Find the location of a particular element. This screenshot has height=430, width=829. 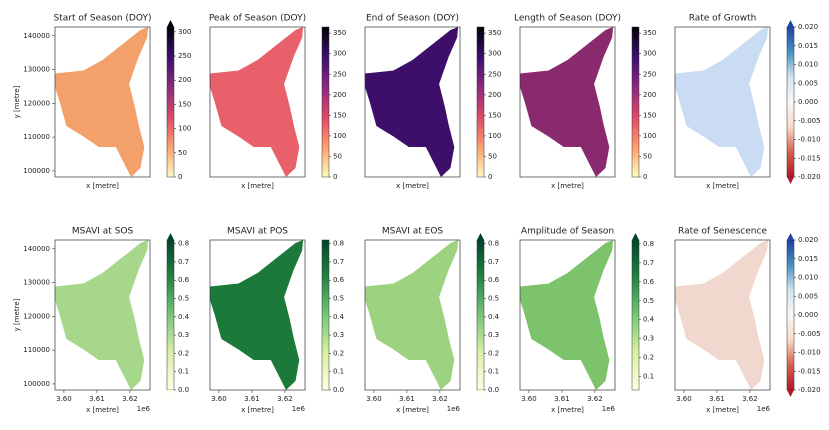

colorbar-tick-label: 0.1 is located at coordinates (338, 372).